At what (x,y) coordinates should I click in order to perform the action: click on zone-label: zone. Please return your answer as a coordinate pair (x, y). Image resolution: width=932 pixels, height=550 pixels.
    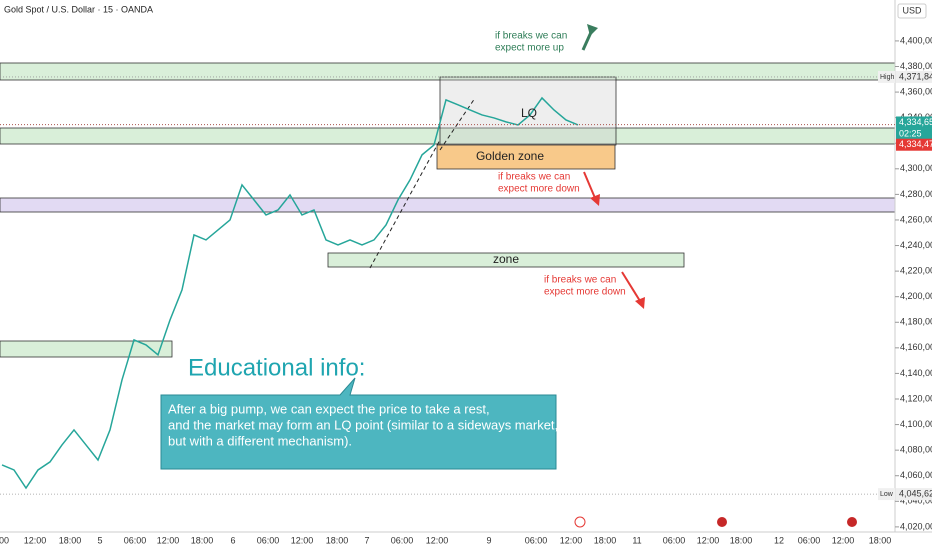
    Looking at the image, I should click on (506, 259).